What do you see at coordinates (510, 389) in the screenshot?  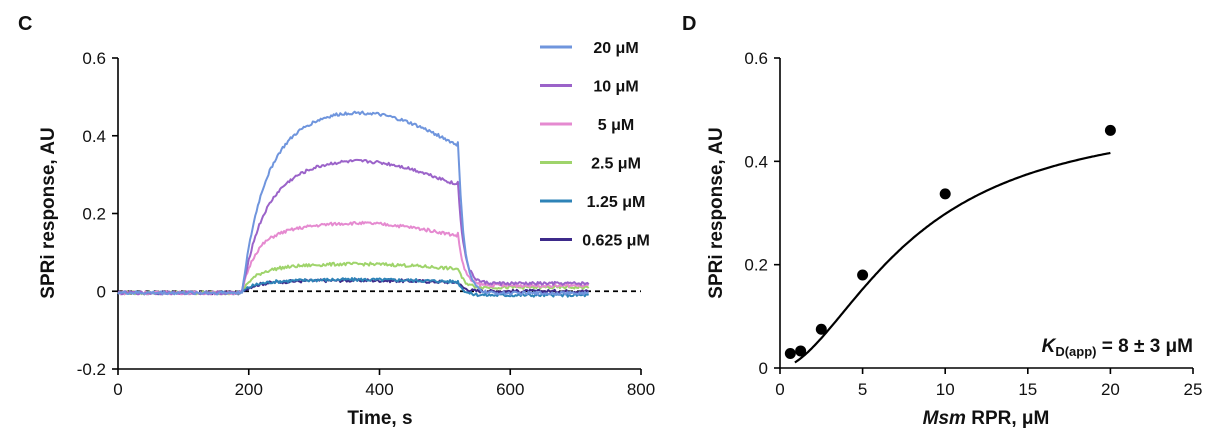 I see `panel-c-x-tick-label: 600` at bounding box center [510, 389].